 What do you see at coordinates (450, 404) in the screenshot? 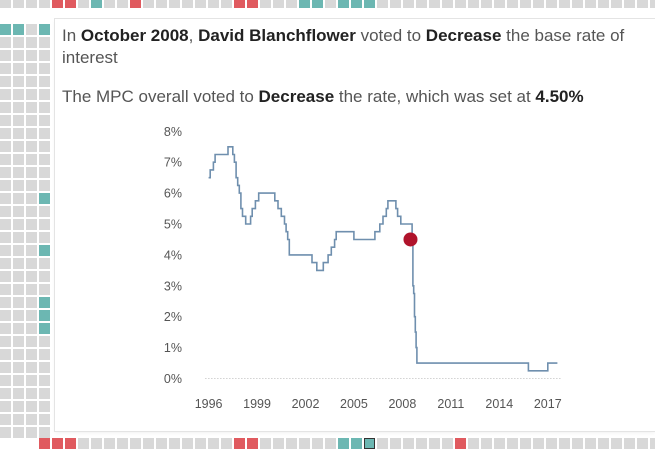
I see `x-tick-label: 2011` at bounding box center [450, 404].